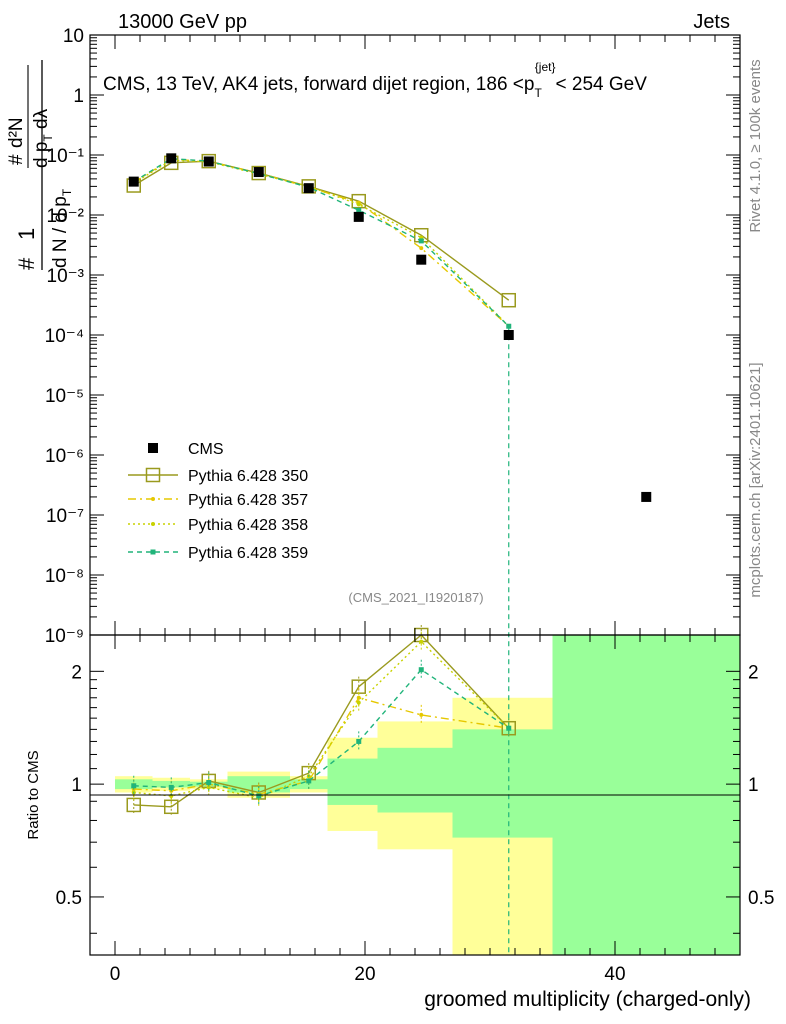  I want to click on main-y-tick-label: 10⁻⁶, so click(64, 456).